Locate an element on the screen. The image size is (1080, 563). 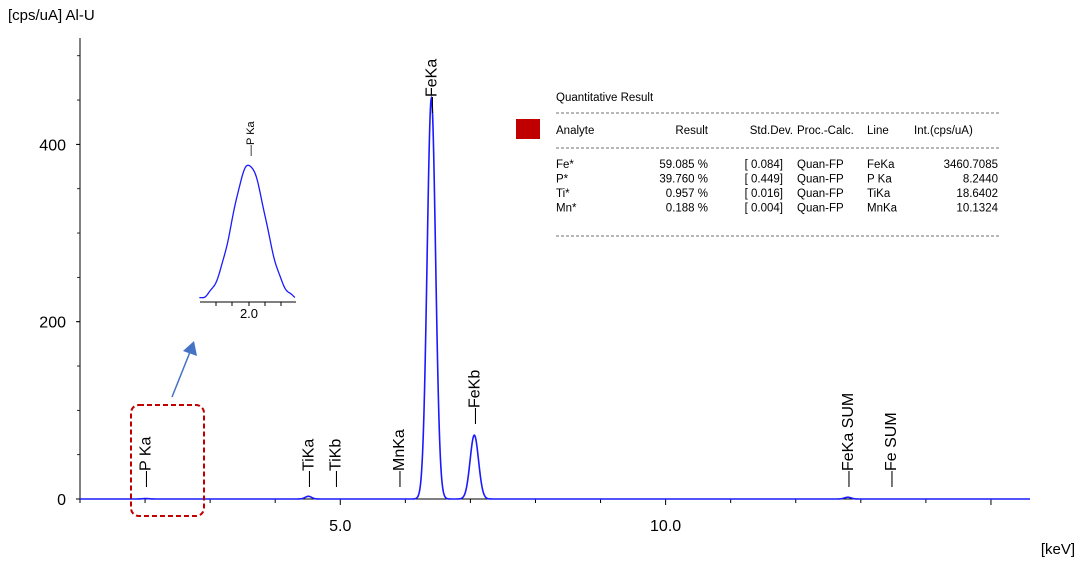
peak-label: —TiKa is located at coordinates (308, 463).